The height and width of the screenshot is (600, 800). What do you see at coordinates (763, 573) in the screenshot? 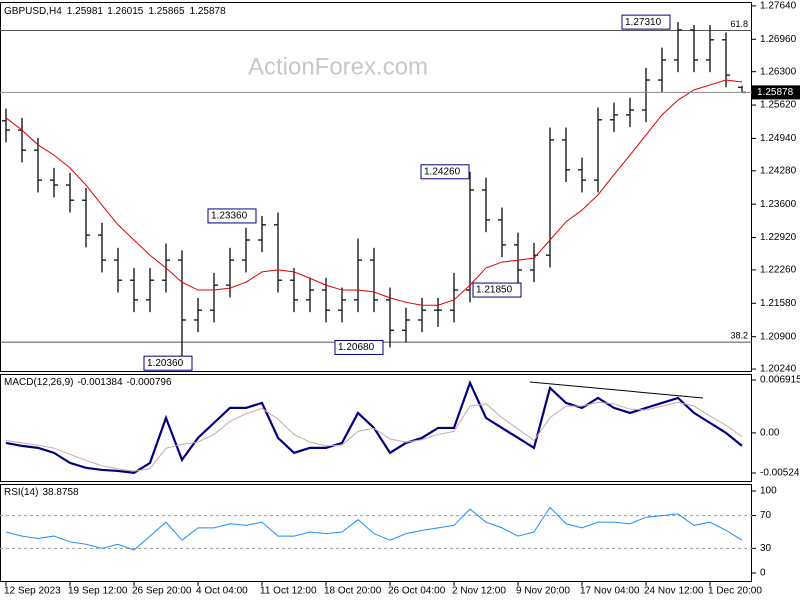
I see `y-tick-label: 0` at bounding box center [763, 573].